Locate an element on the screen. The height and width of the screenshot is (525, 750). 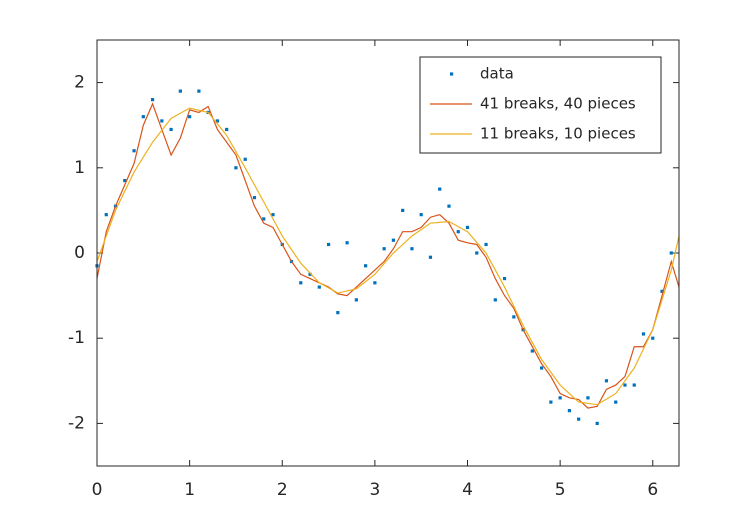
y-tick-label: 1 is located at coordinates (79, 168).